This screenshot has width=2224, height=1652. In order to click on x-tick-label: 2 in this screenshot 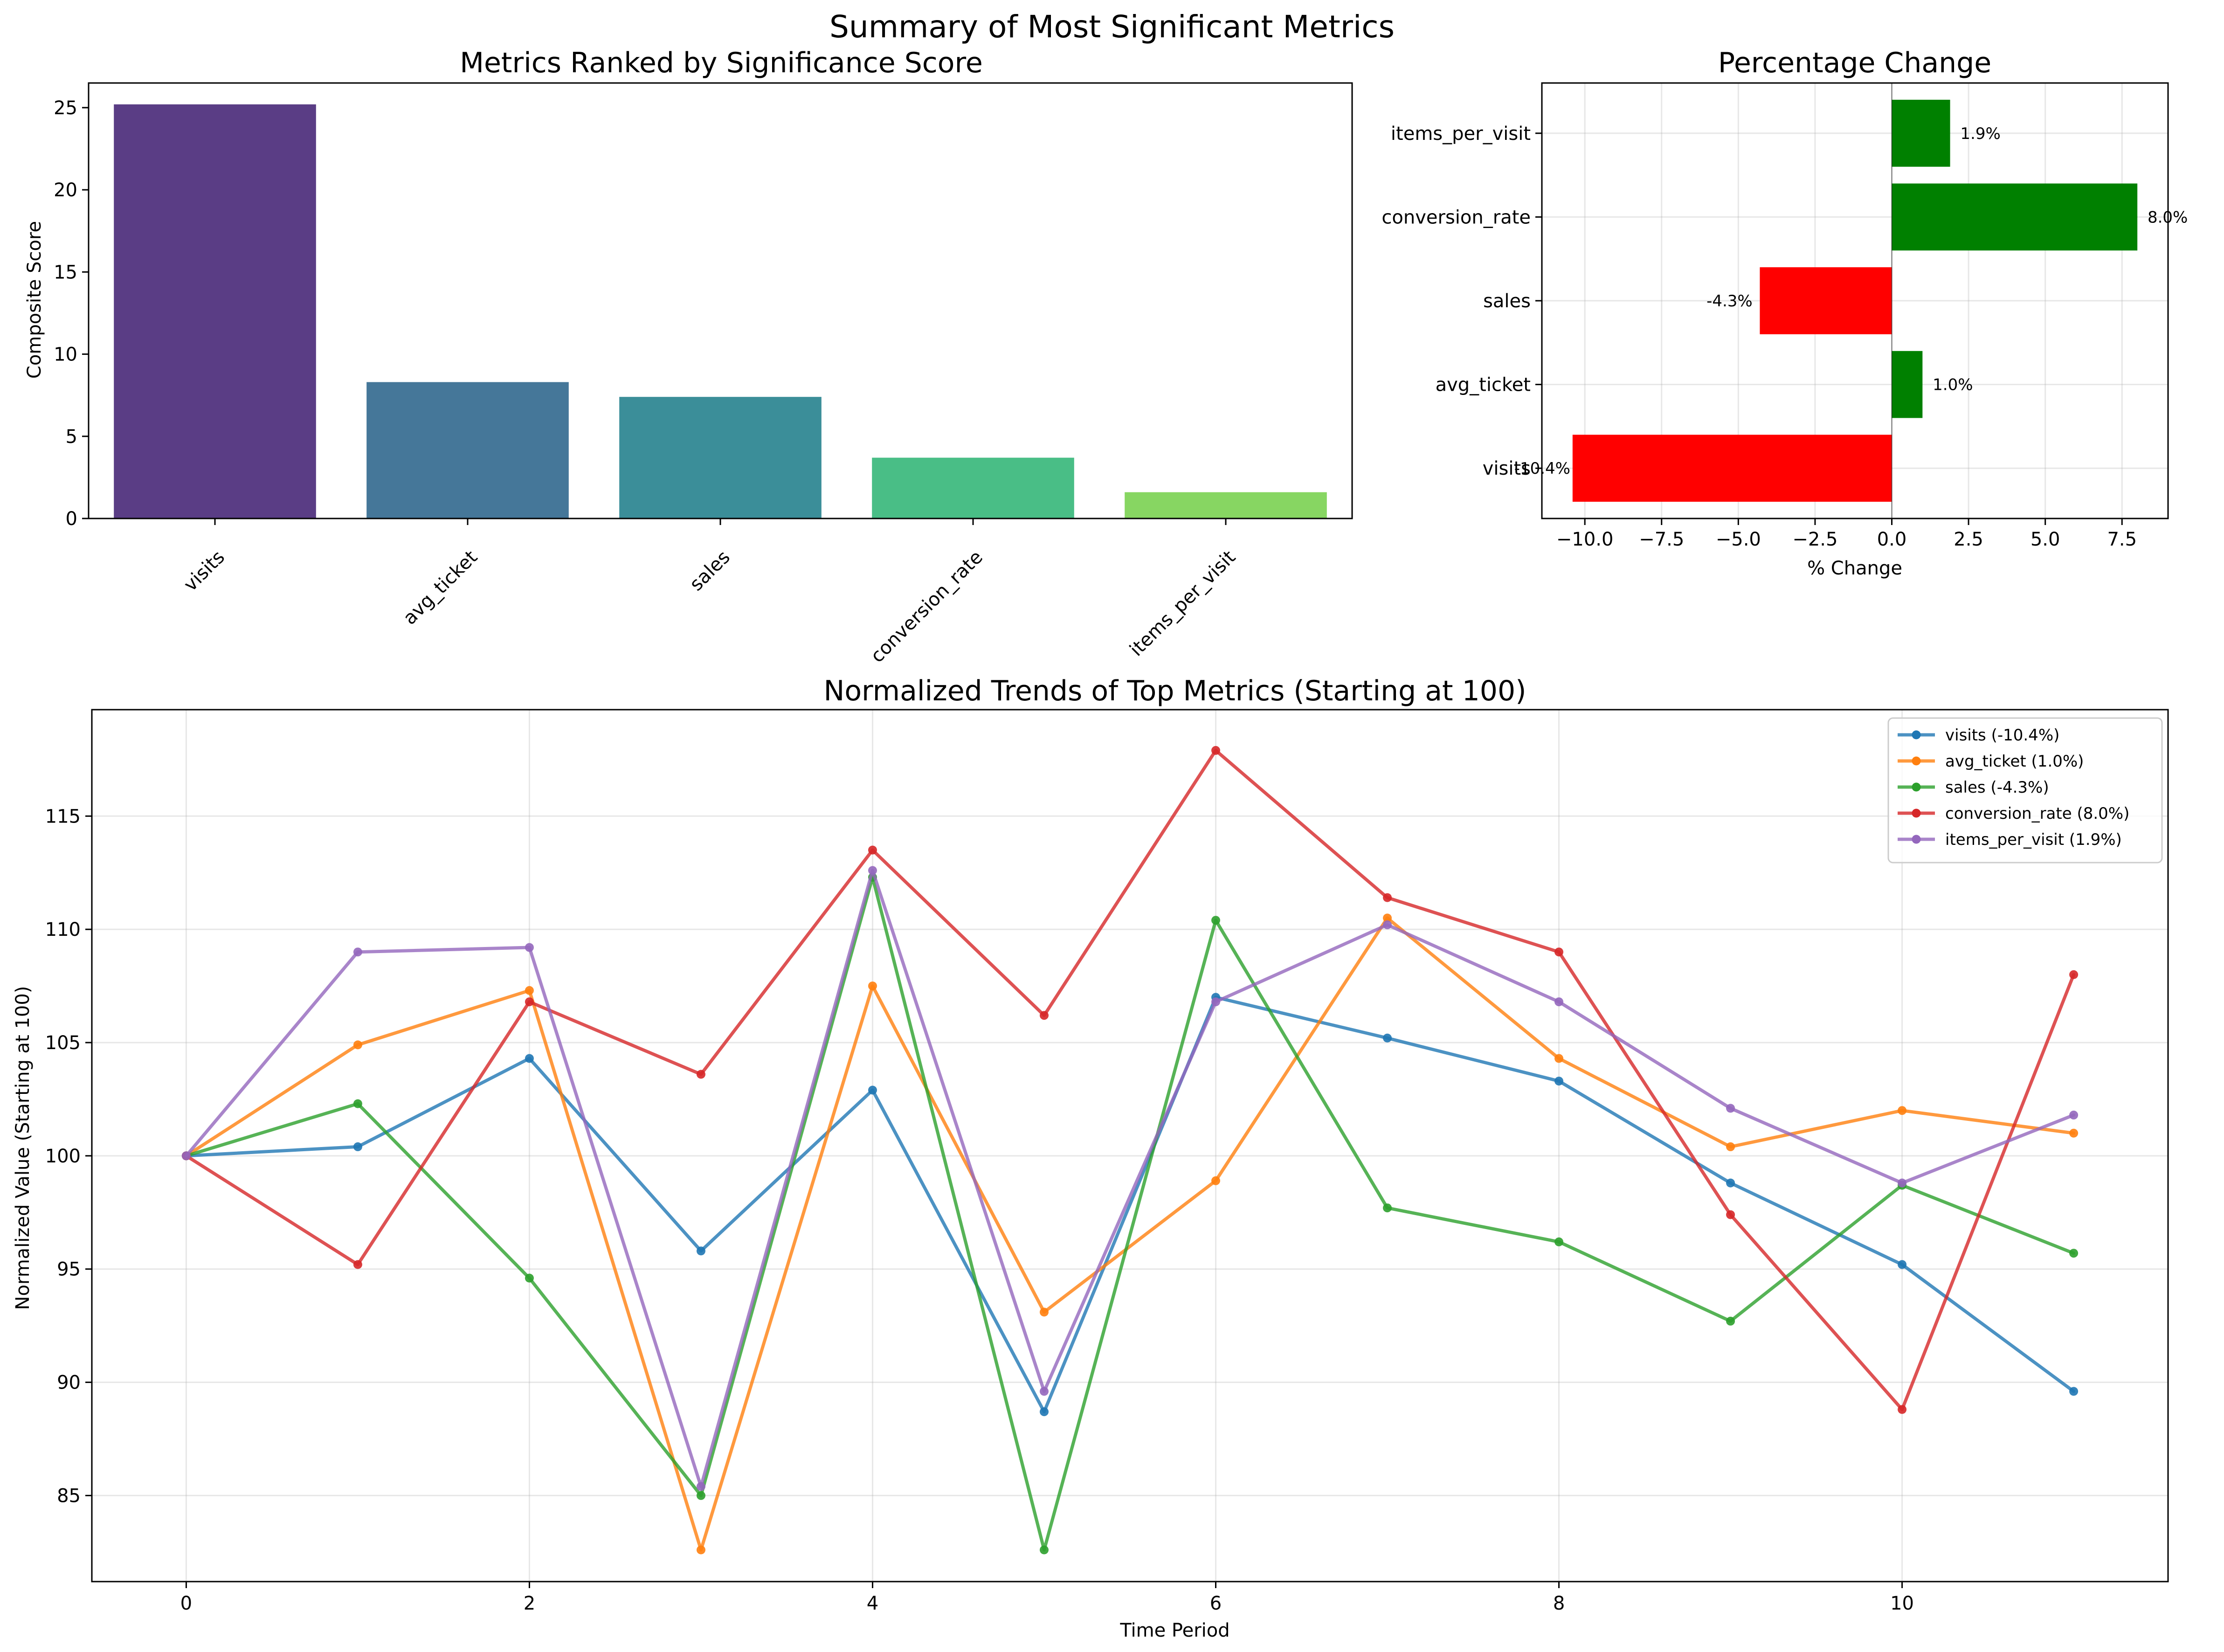, I will do `click(529, 1603)`.